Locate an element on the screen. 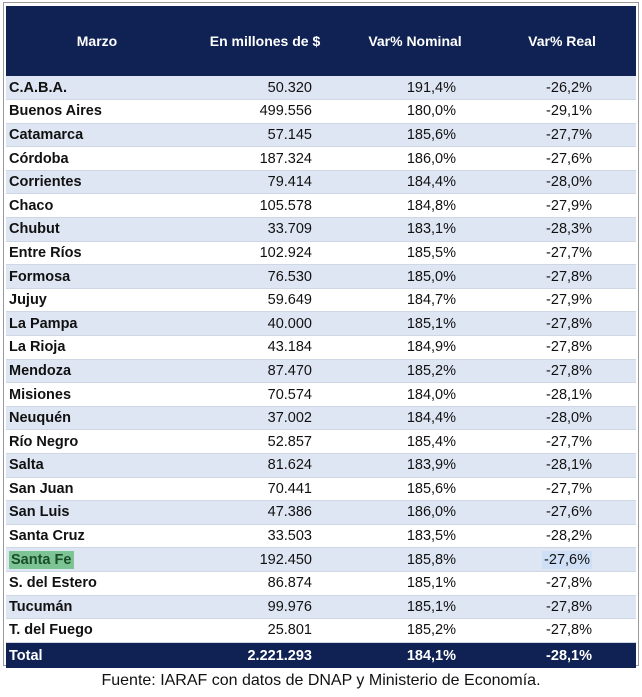 This screenshot has width=642, height=697. real-cell: -27,9% is located at coordinates (562, 206).